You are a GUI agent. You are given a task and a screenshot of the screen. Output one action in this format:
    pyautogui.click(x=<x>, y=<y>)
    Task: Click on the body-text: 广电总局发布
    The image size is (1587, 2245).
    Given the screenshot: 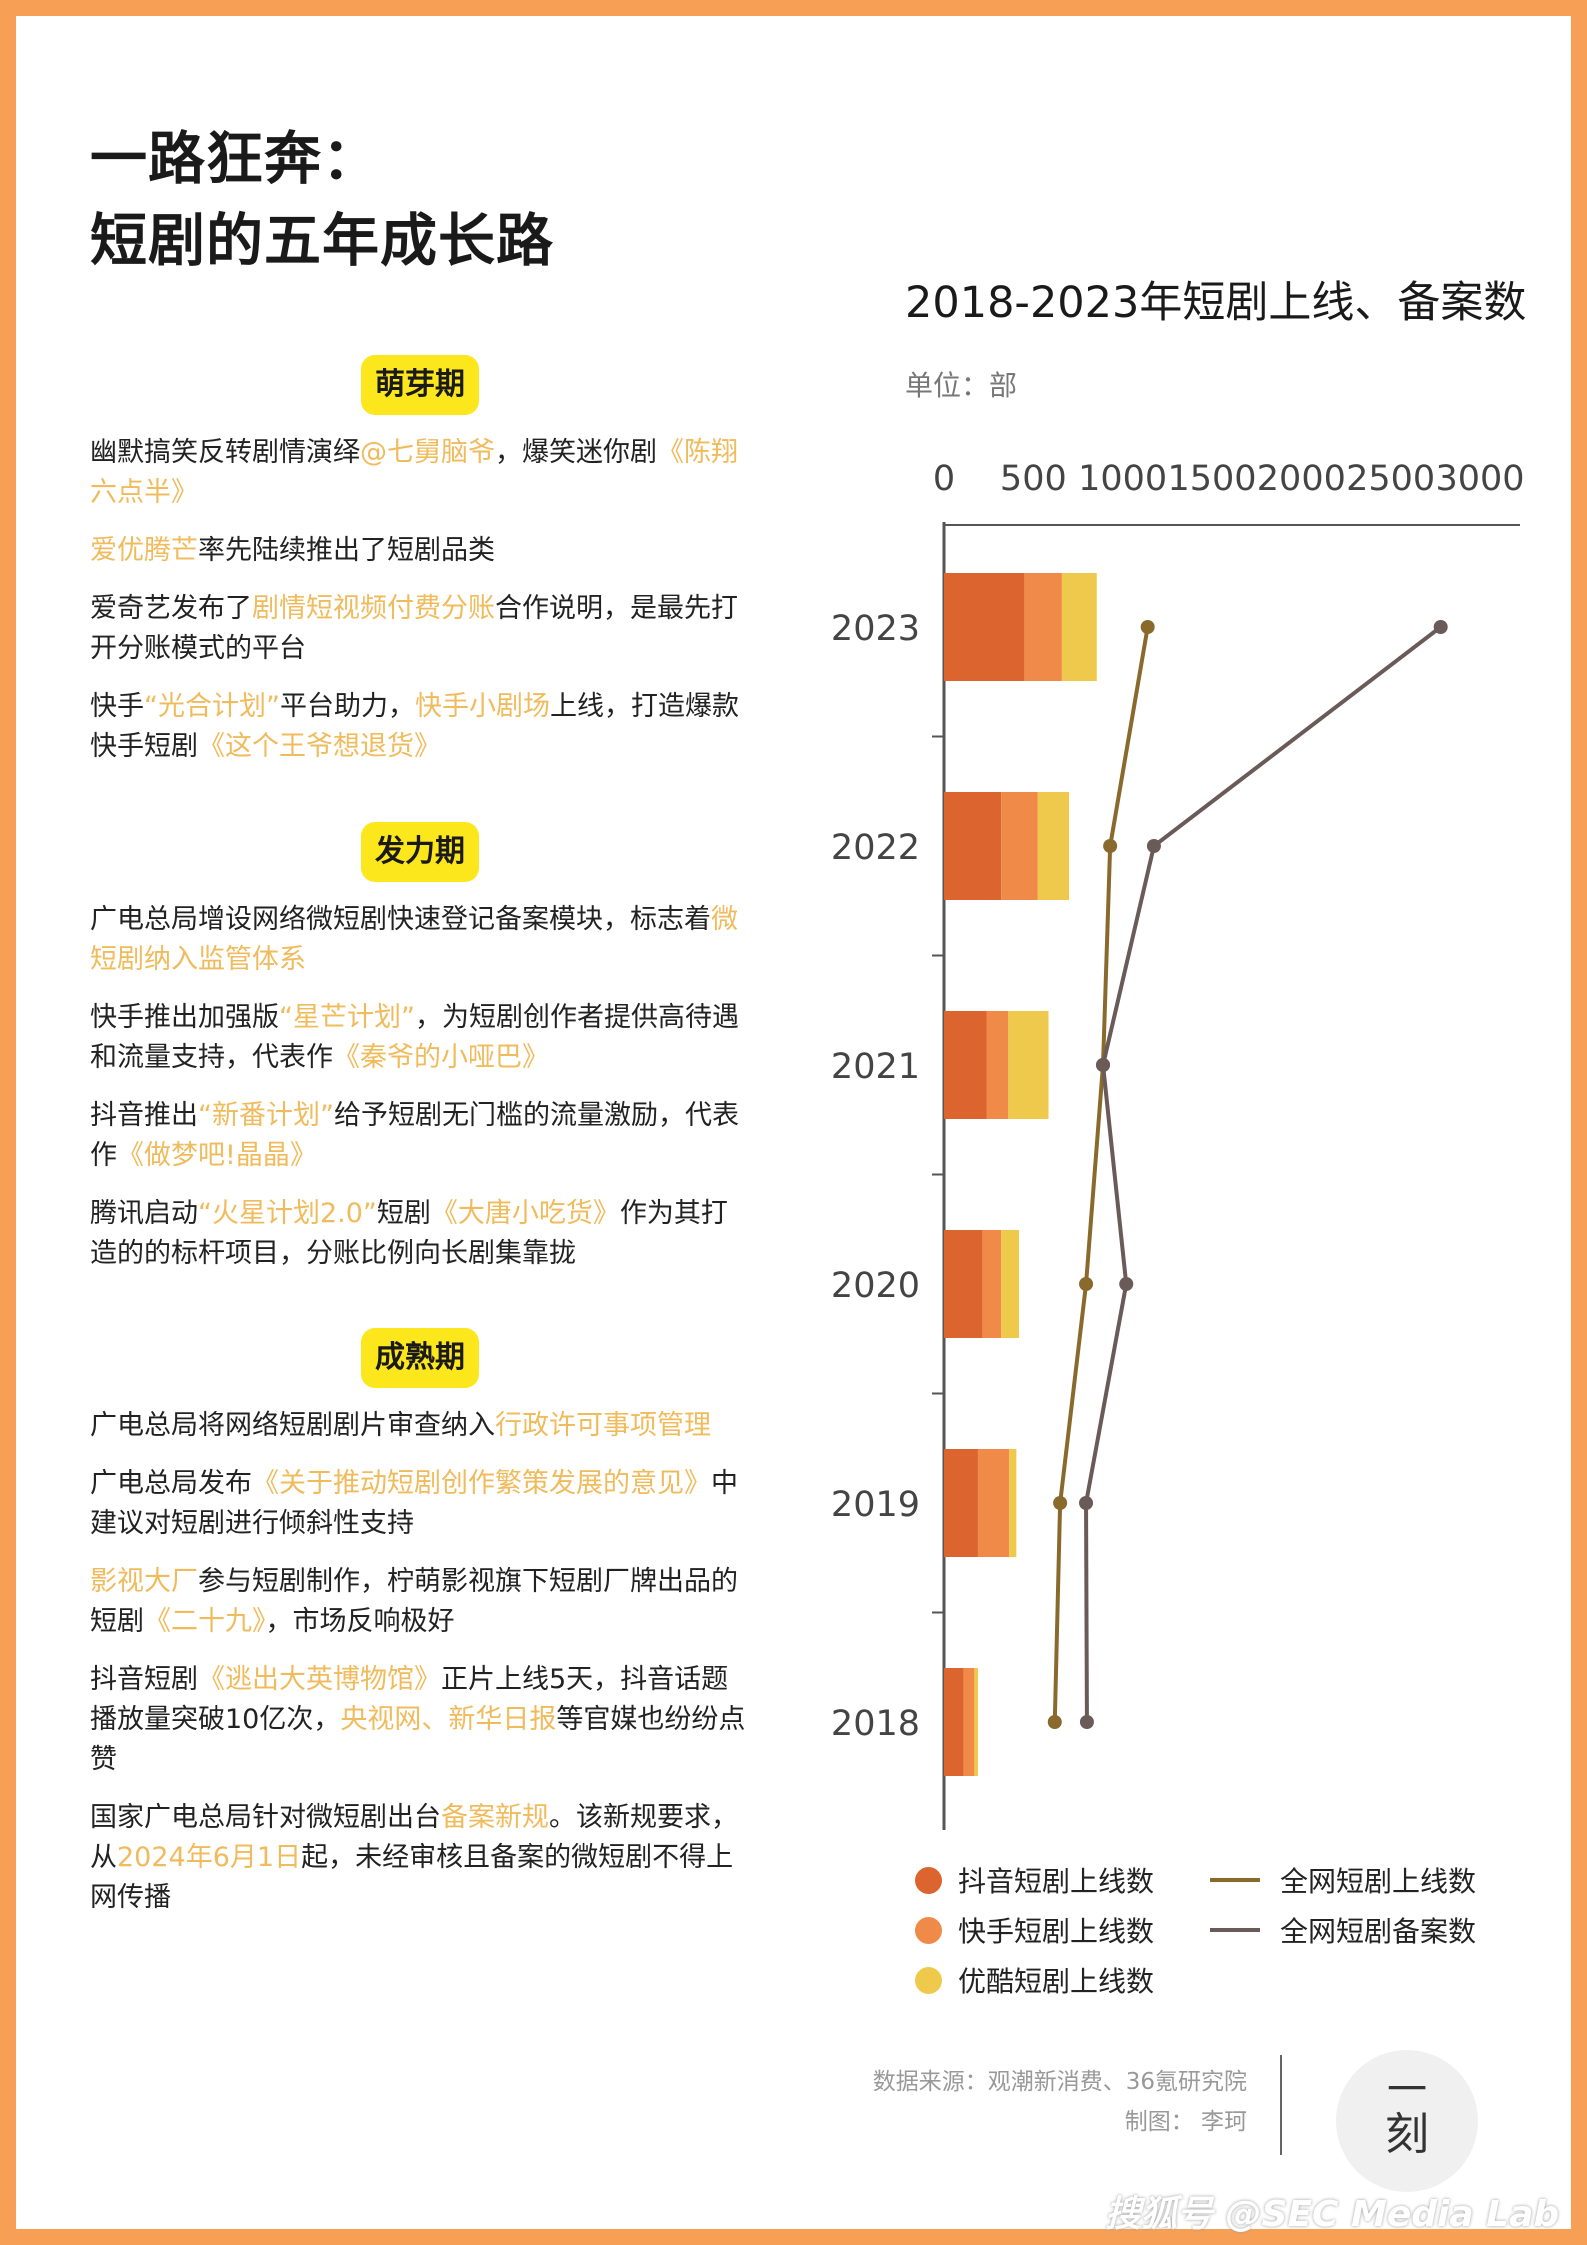 What is the action you would take?
    pyautogui.click(x=171, y=1483)
    